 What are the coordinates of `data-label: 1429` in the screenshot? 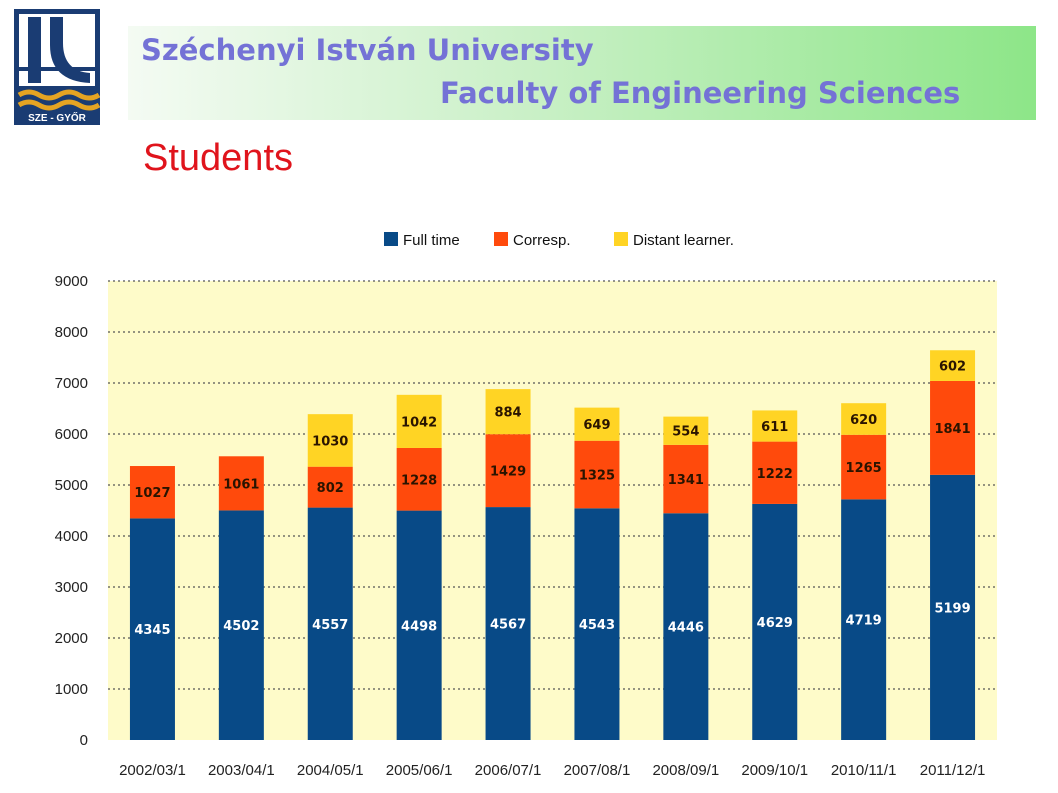 It's located at (508, 472).